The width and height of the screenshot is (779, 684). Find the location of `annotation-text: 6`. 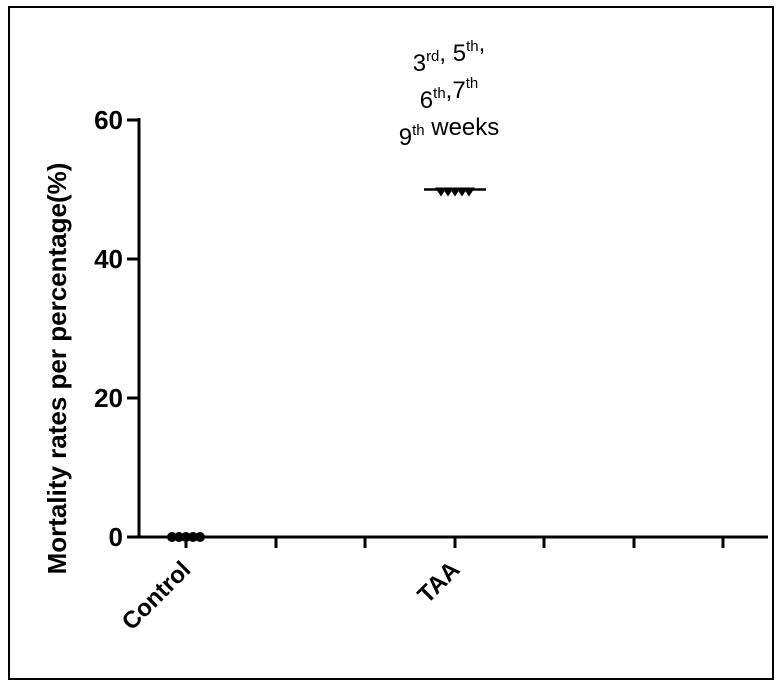

annotation-text: 6 is located at coordinates (426, 100).